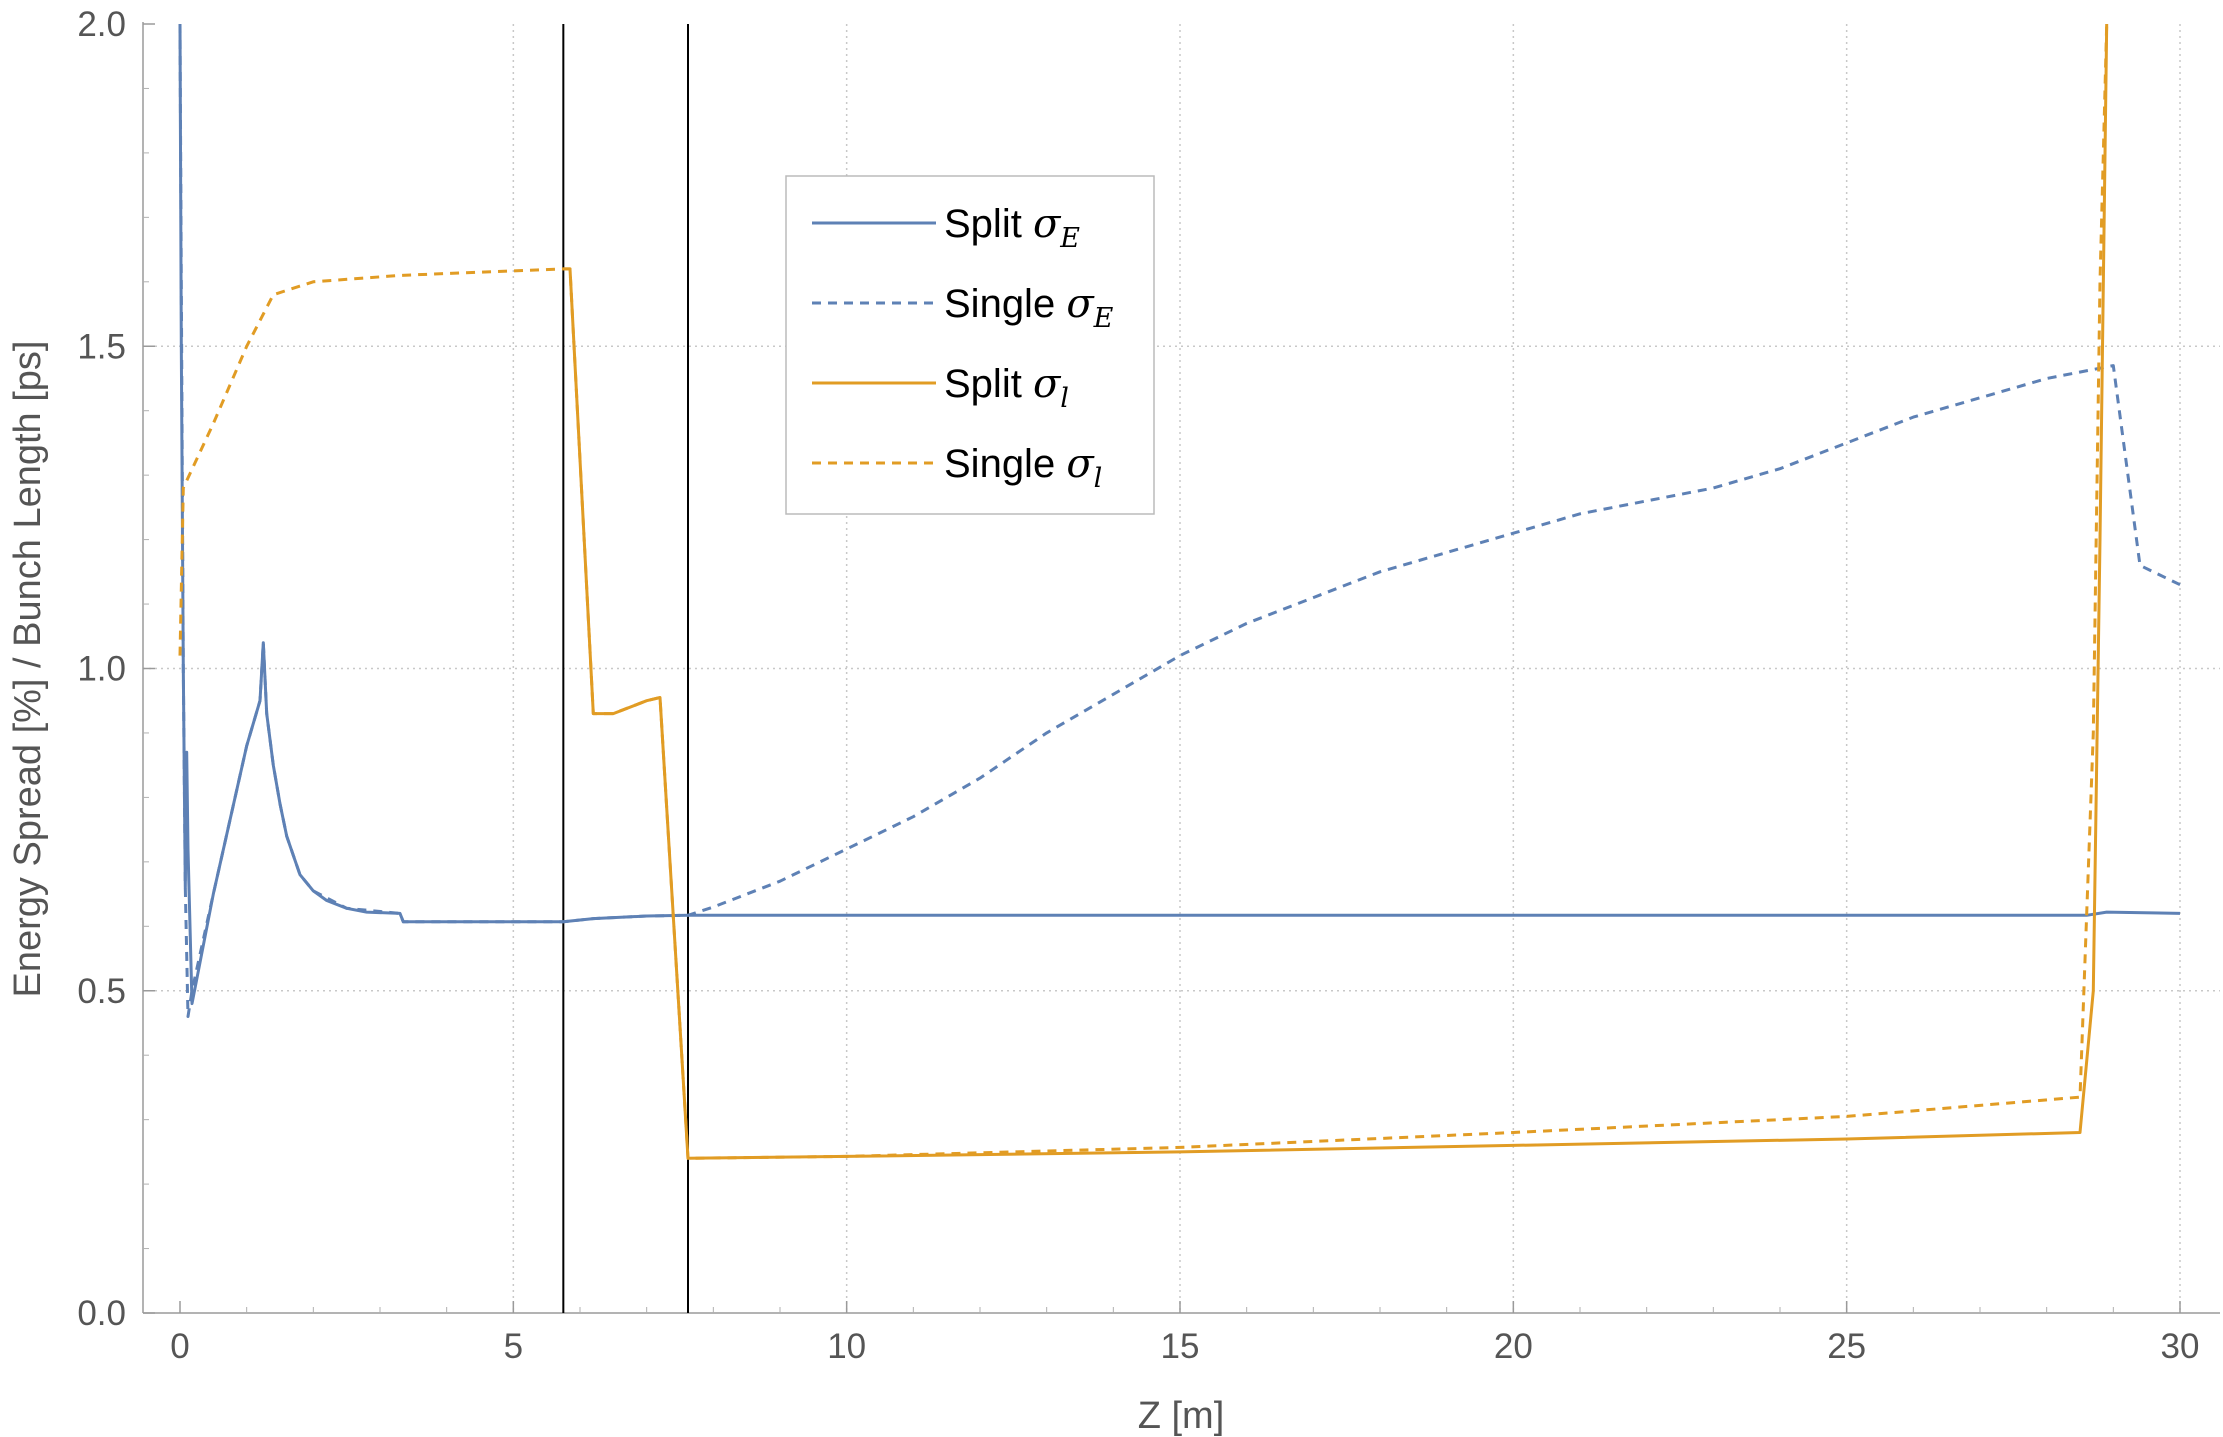  I want to click on vertical-markers, so click(625, 668).